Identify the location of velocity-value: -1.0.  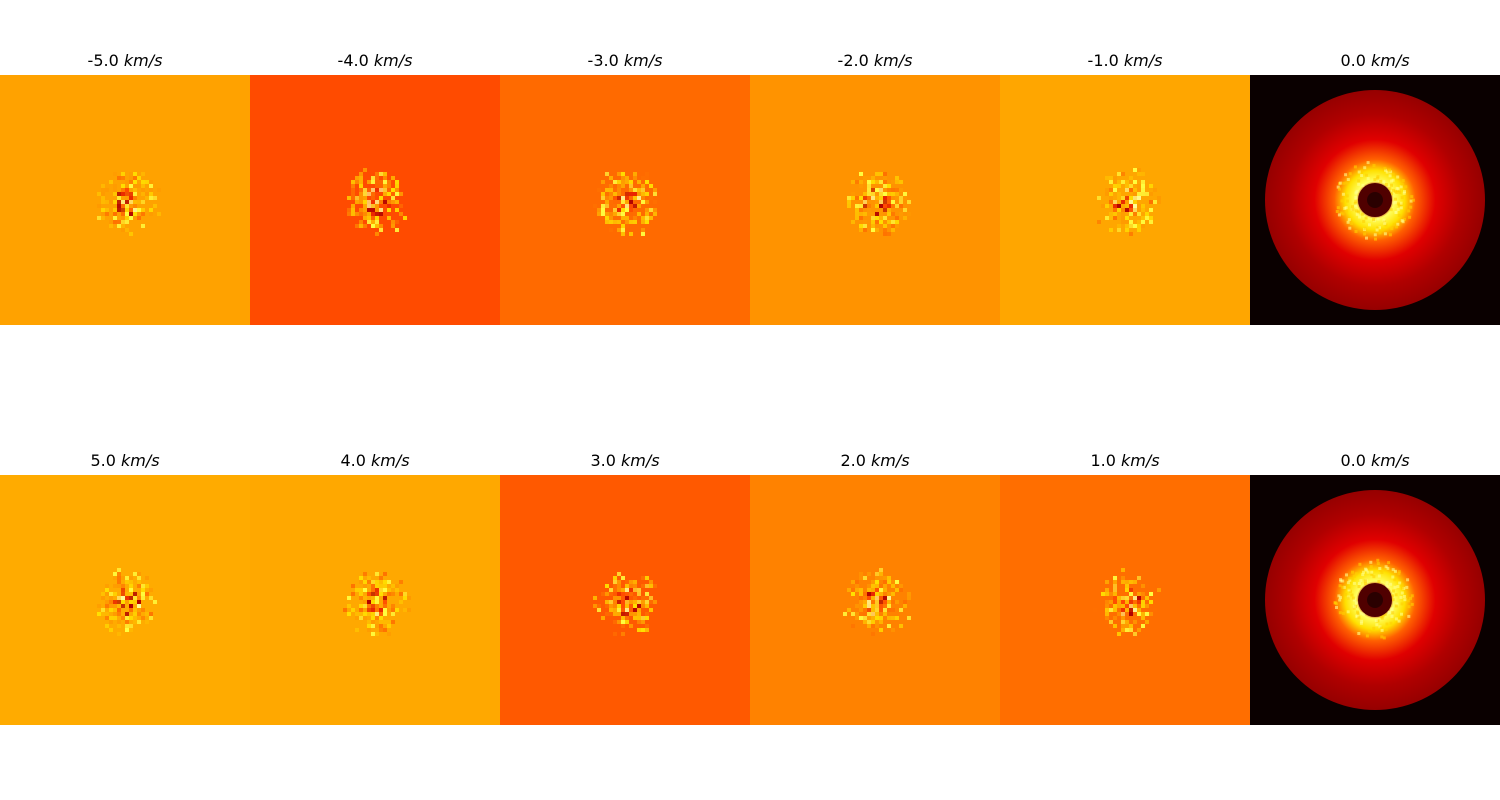
(1103, 60).